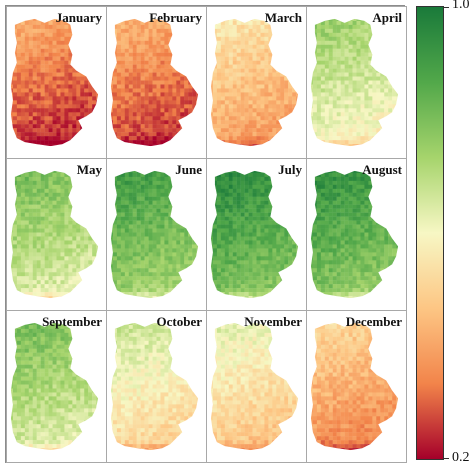 Image resolution: width=474 pixels, height=468 pixels. Describe the element at coordinates (461, 6) in the screenshot. I see `colorbar-max-label: 1.0` at that location.